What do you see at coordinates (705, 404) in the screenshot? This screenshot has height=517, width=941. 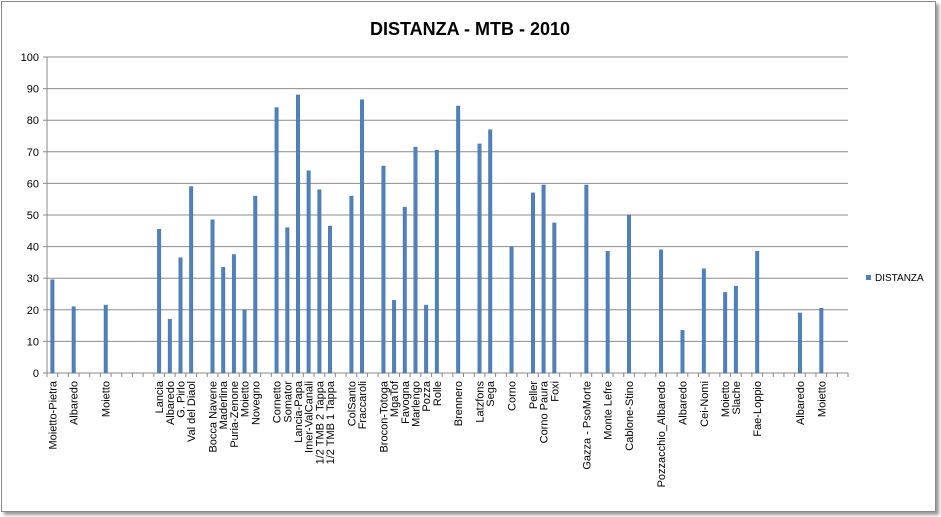 I see `x-tick-label: Cei-Nomi` at bounding box center [705, 404].